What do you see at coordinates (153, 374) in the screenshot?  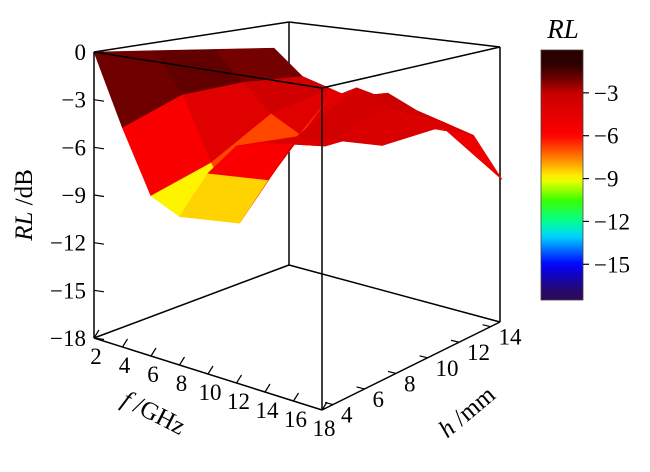 I see `x-tick-label: 6` at bounding box center [153, 374].